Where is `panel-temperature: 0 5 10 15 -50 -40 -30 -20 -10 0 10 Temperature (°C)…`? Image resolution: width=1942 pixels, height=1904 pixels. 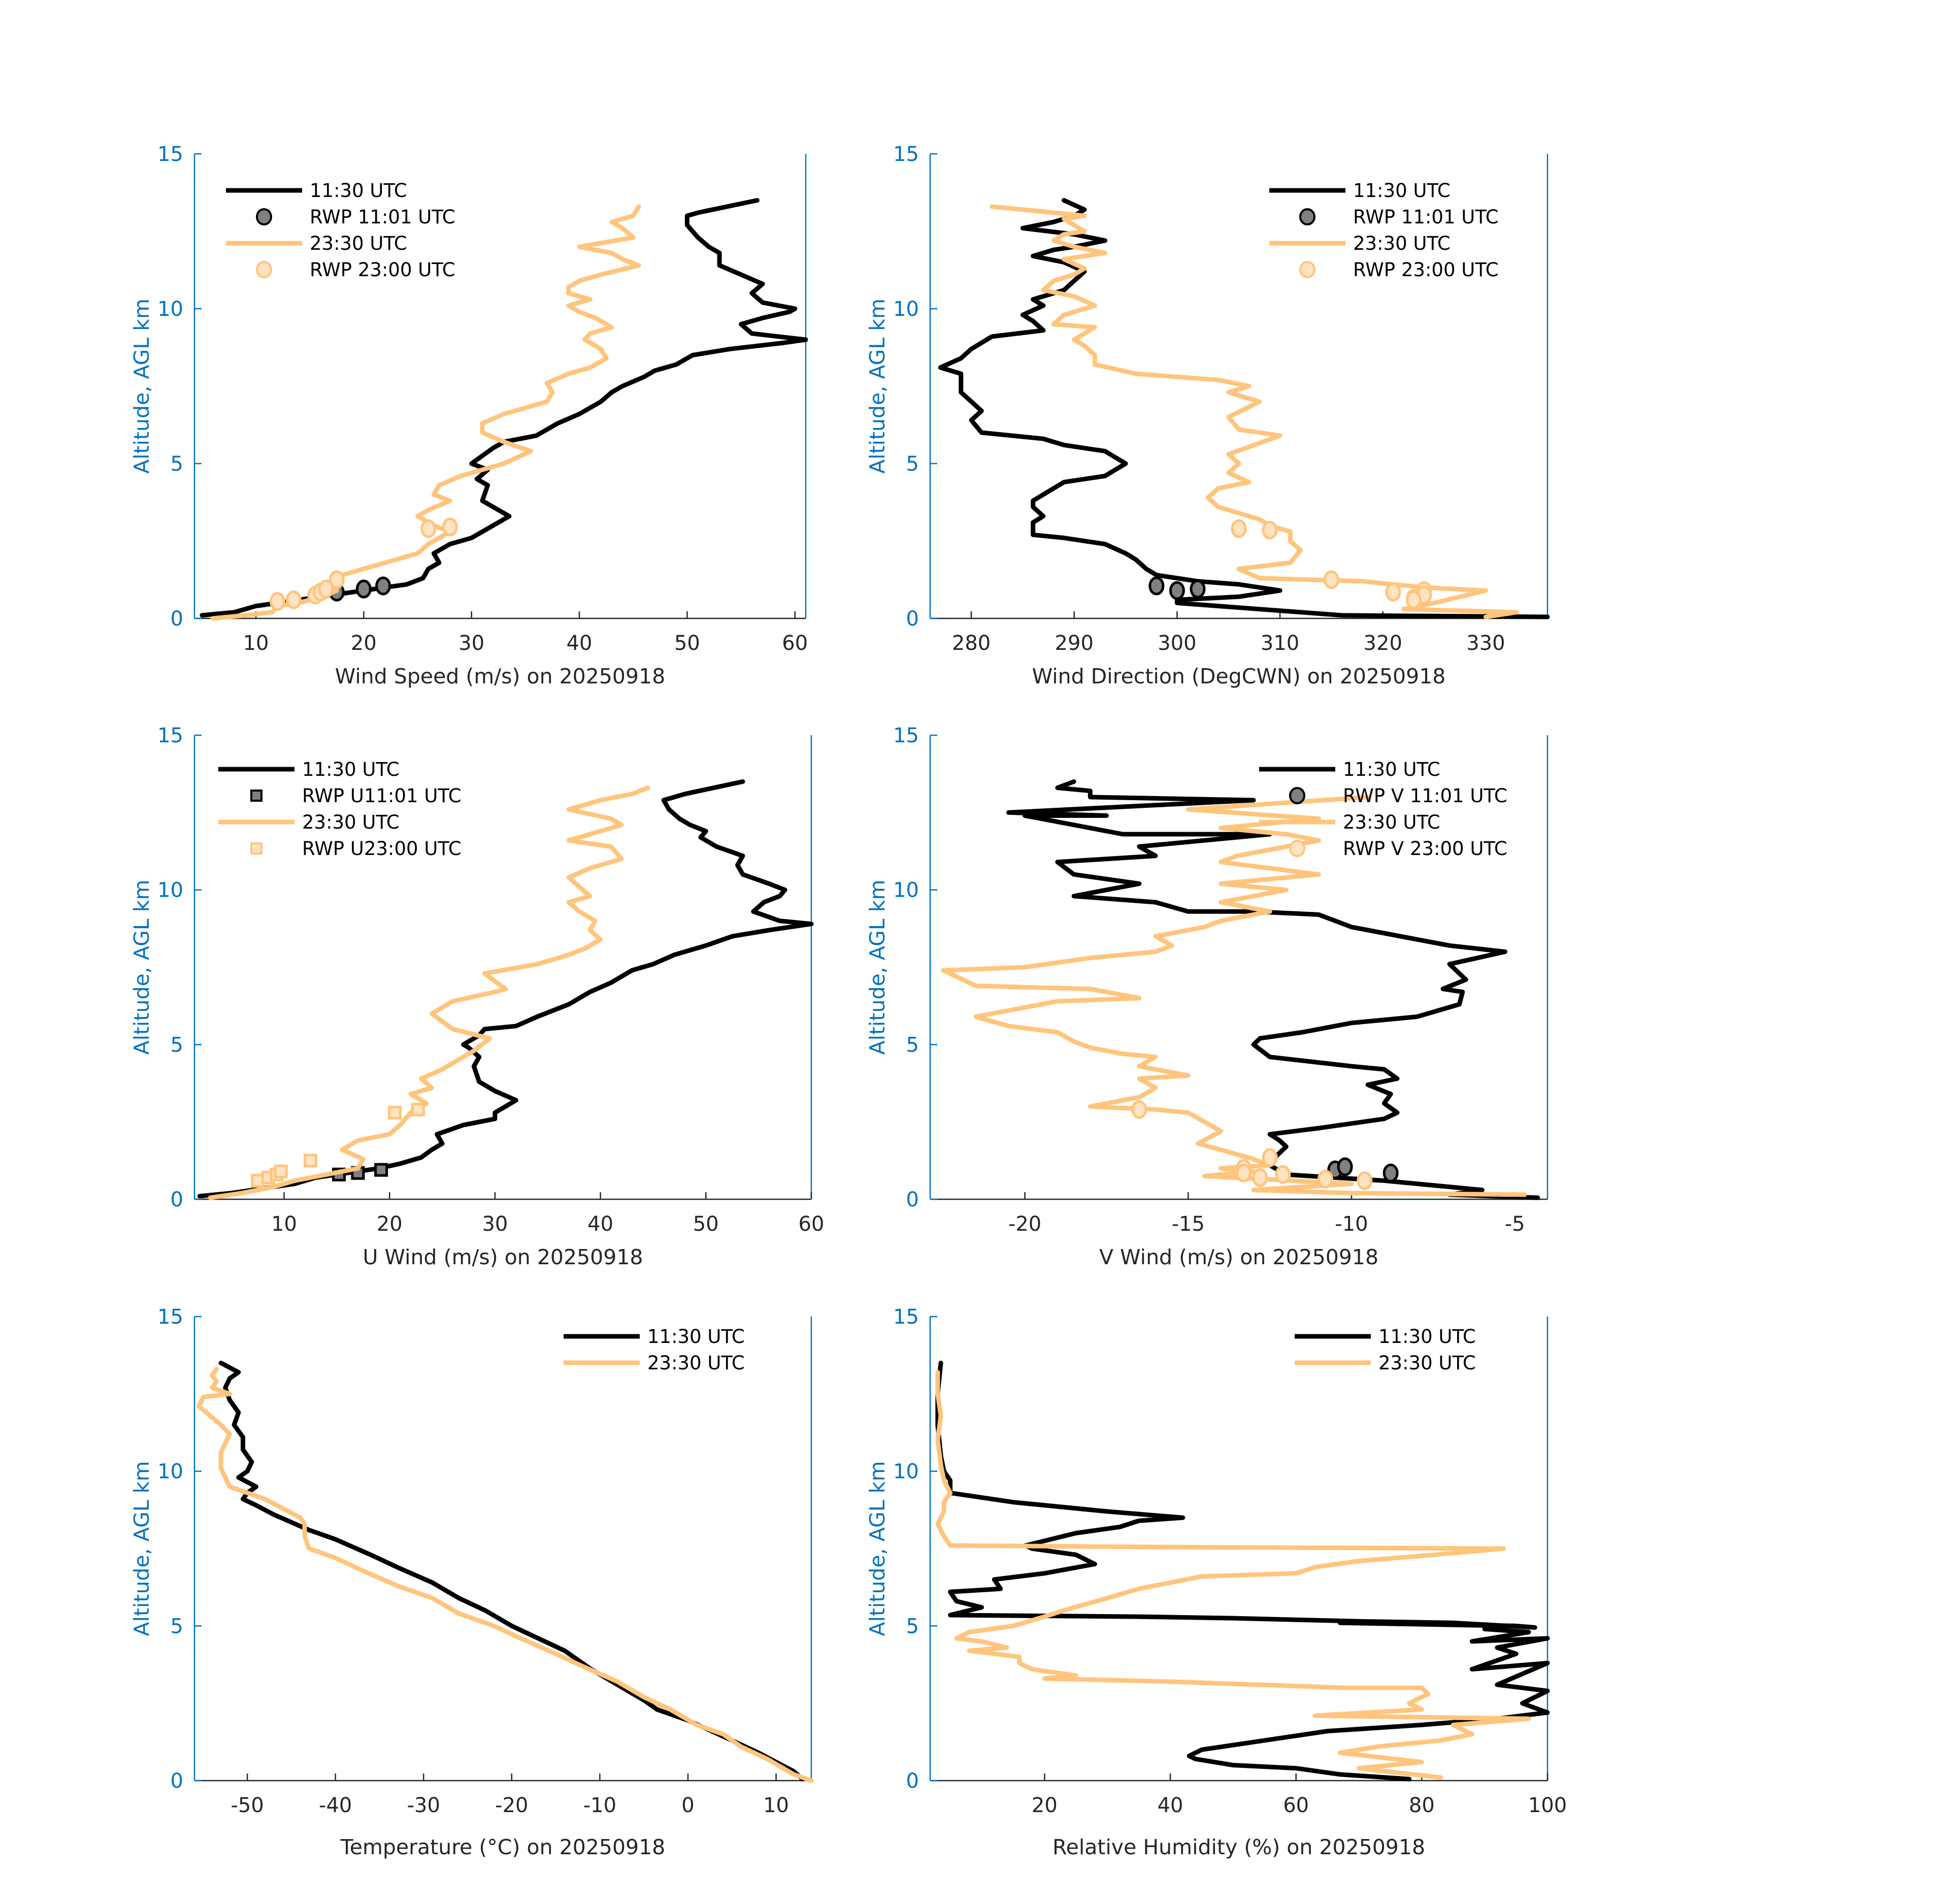 panel-temperature: 0 5 10 15 -50 -40 -30 -20 -10 0 10 Temperature (°C)… is located at coordinates (471, 1582).